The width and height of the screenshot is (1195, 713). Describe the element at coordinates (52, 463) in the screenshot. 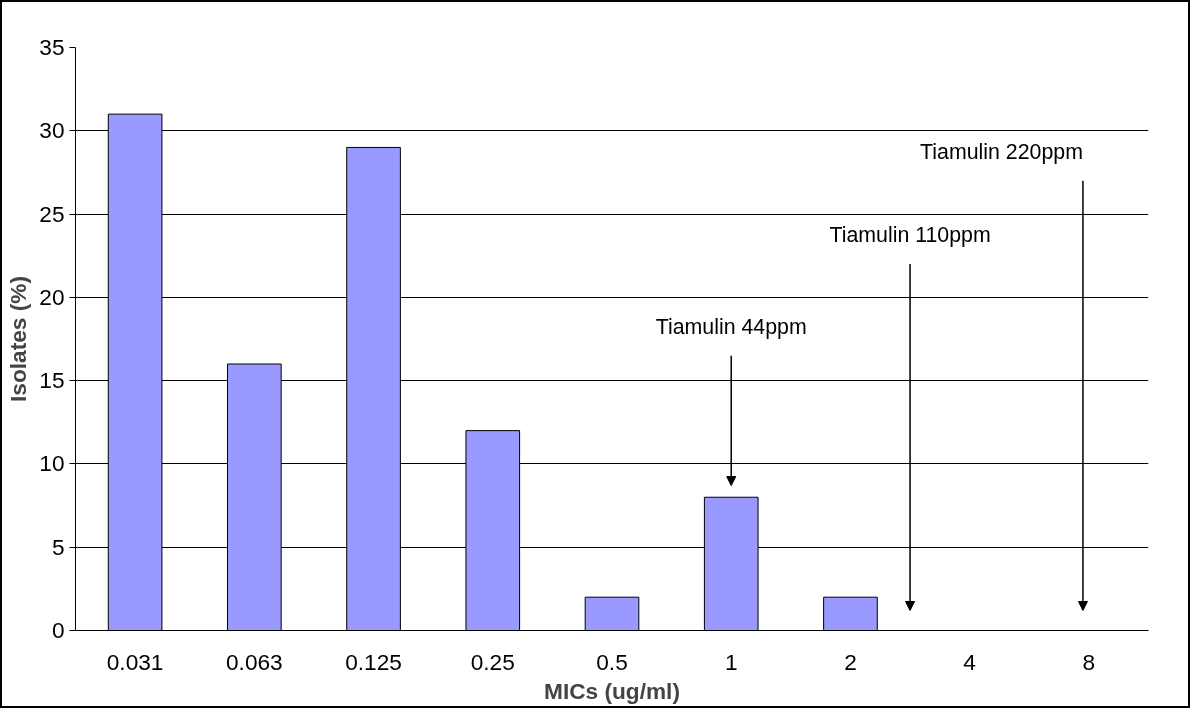

I see `y-tick-label: 10` at that location.